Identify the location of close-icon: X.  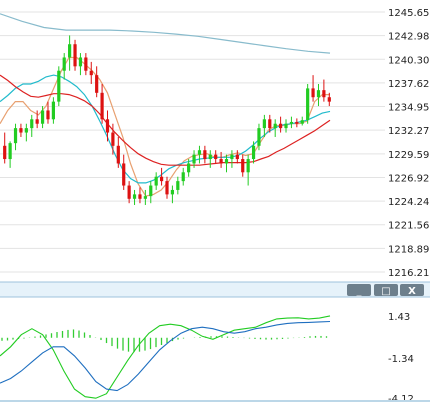
(412, 291).